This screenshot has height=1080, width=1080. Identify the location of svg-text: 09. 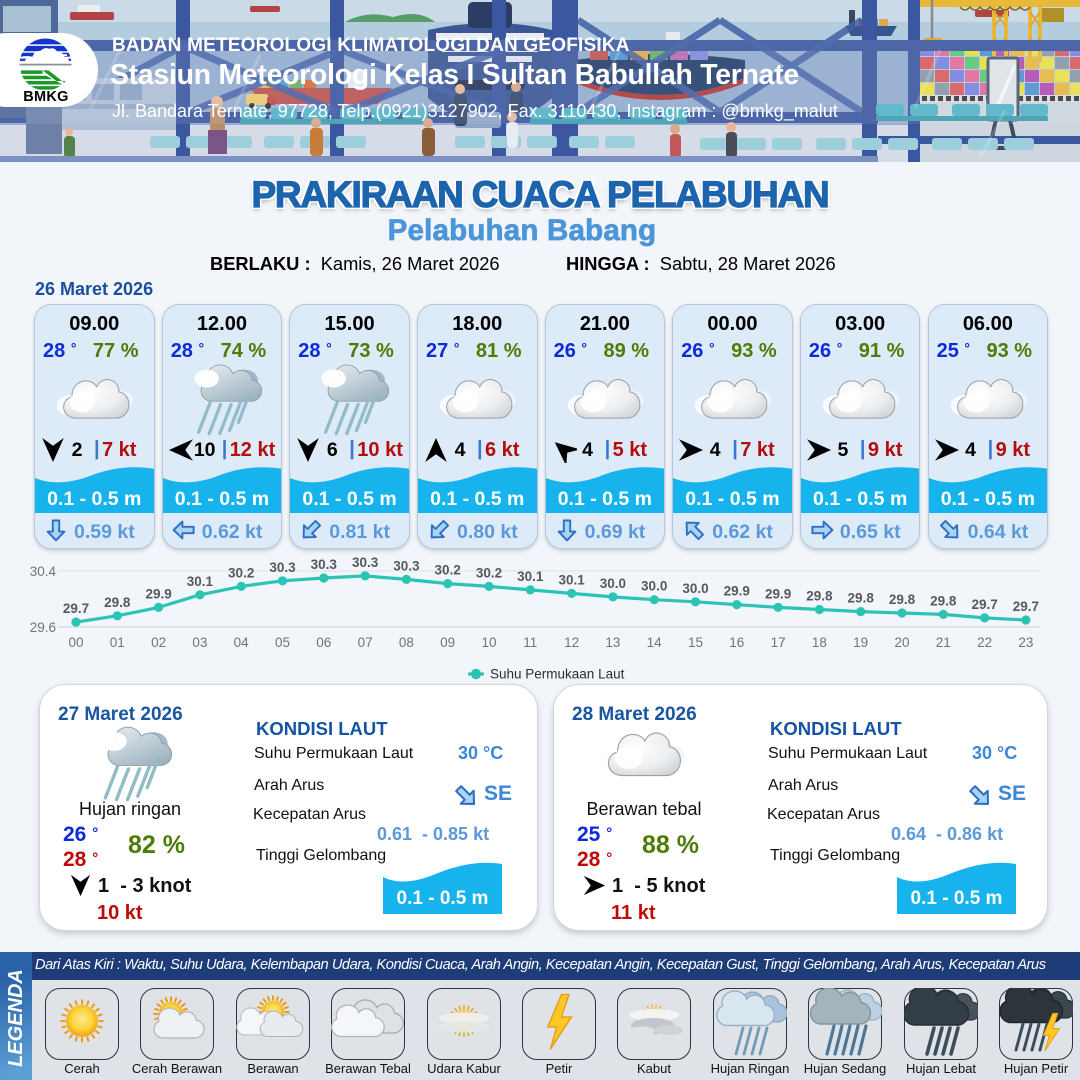
(447, 642).